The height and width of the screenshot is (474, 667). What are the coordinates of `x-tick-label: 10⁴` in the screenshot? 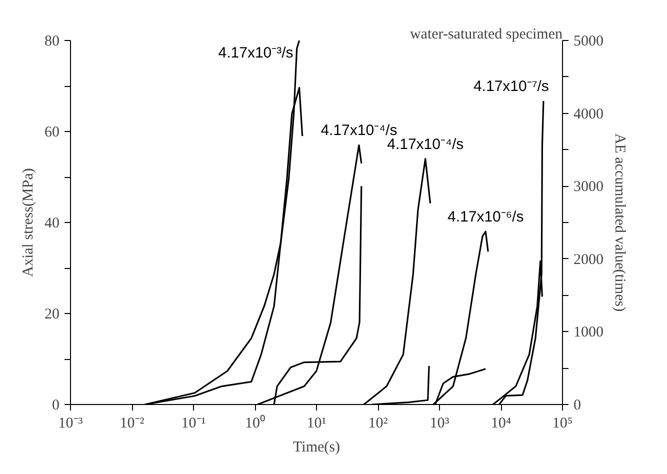 It's located at (501, 424).